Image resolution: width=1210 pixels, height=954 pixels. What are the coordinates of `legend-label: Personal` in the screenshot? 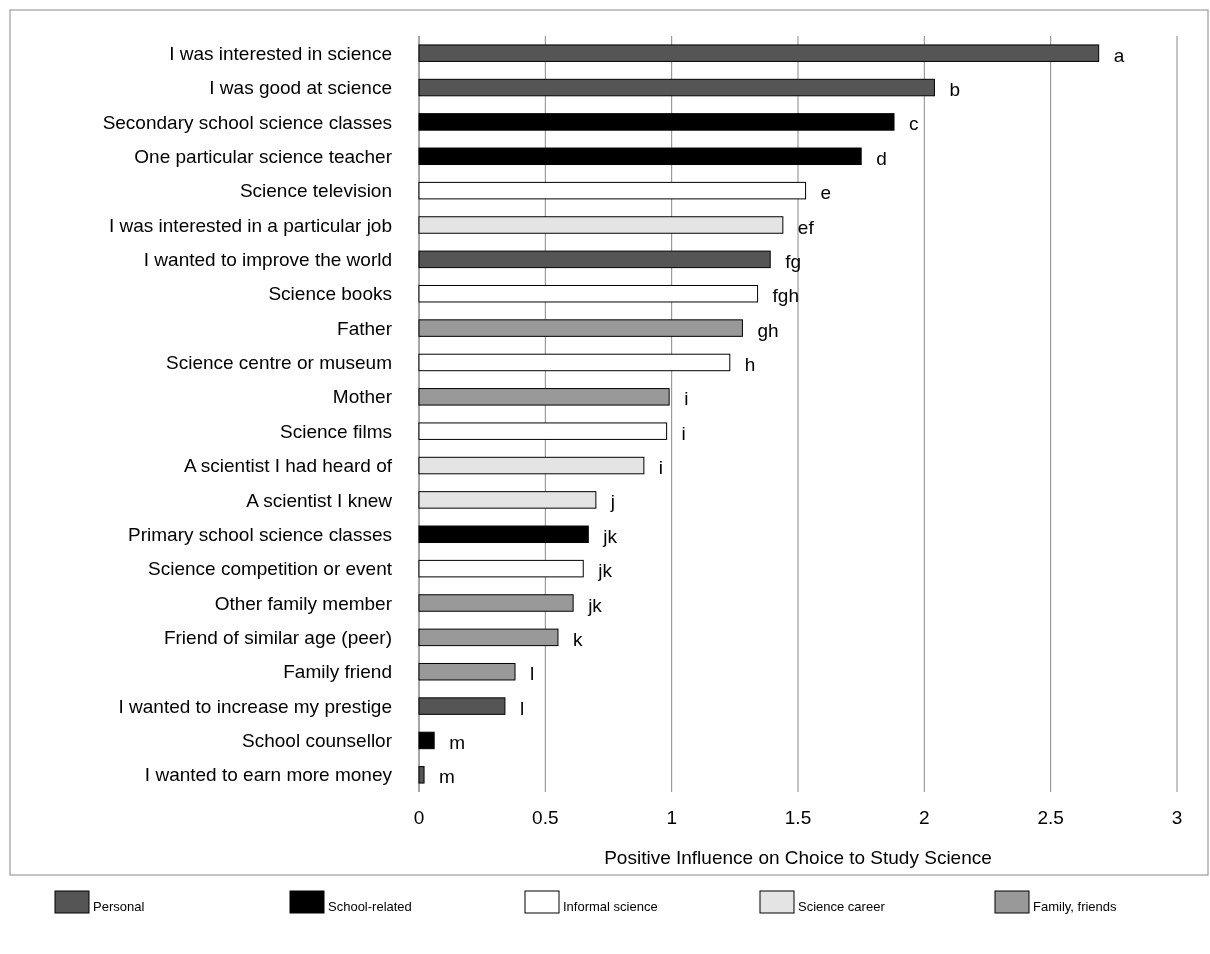 It's located at (119, 906).